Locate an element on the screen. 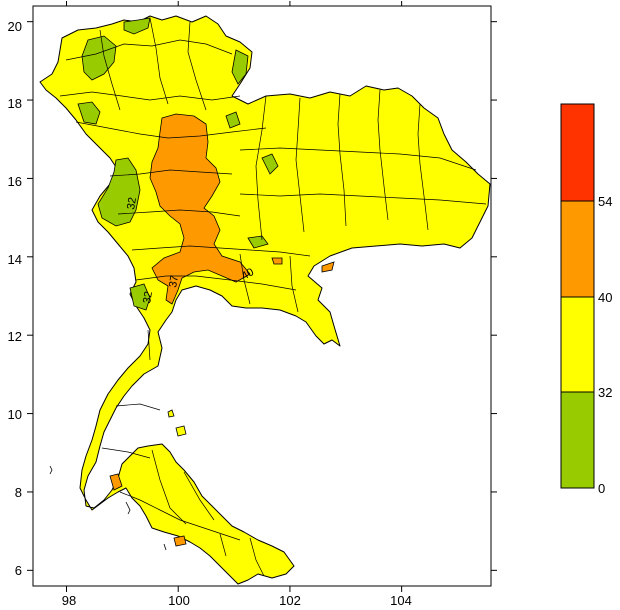 This screenshot has width=620, height=610. x-tick-label: 104 is located at coordinates (401, 600).